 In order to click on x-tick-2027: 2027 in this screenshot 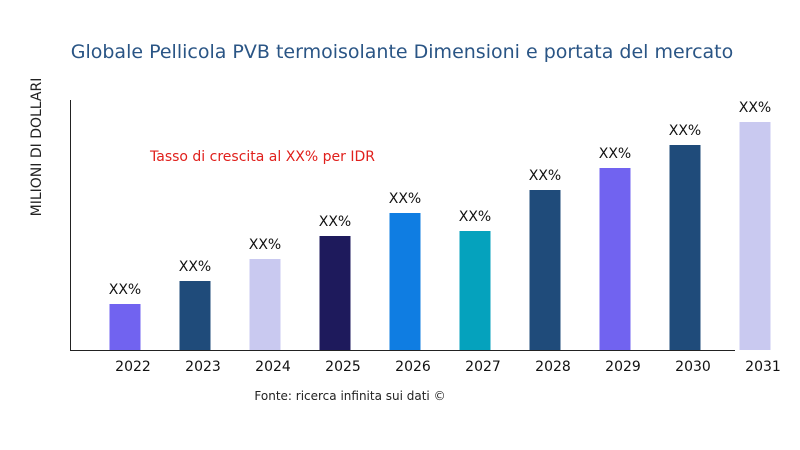, I will do `click(483, 367)`.